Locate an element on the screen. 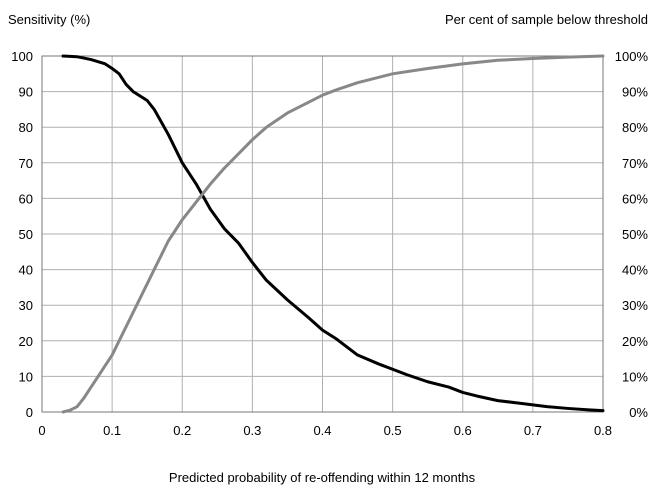 The height and width of the screenshot is (489, 652). x-tick-label: 0.2 is located at coordinates (182, 430).